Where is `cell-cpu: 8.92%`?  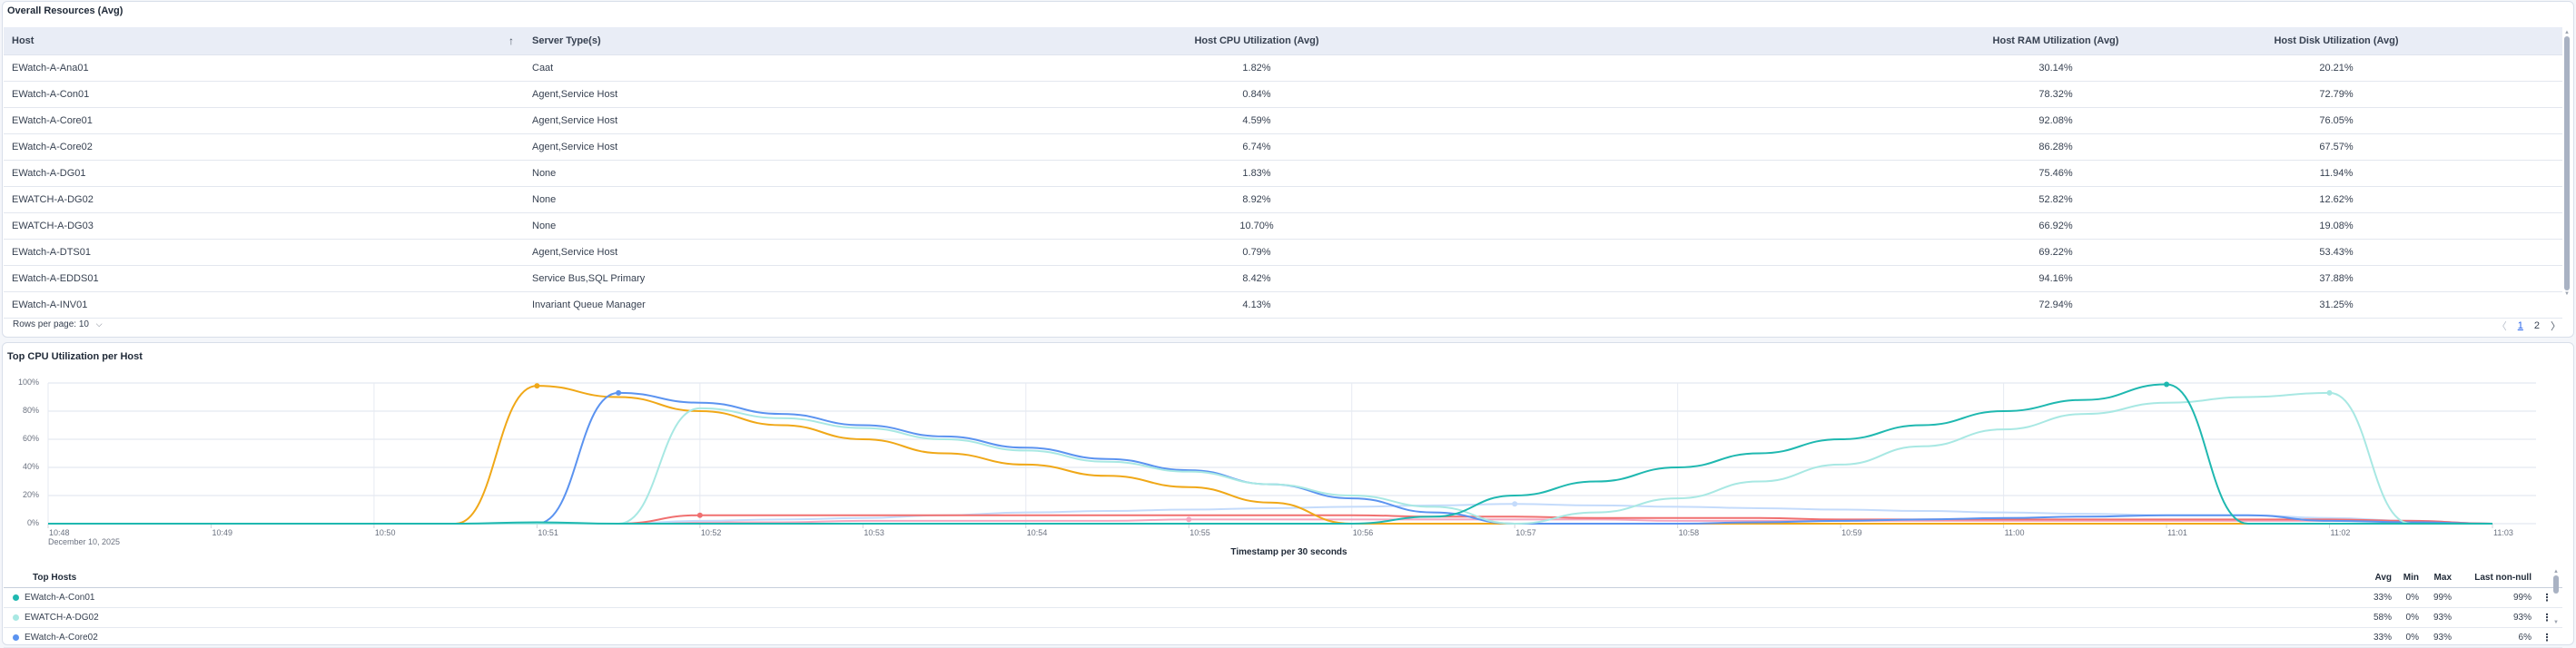 cell-cpu: 8.92% is located at coordinates (1256, 199).